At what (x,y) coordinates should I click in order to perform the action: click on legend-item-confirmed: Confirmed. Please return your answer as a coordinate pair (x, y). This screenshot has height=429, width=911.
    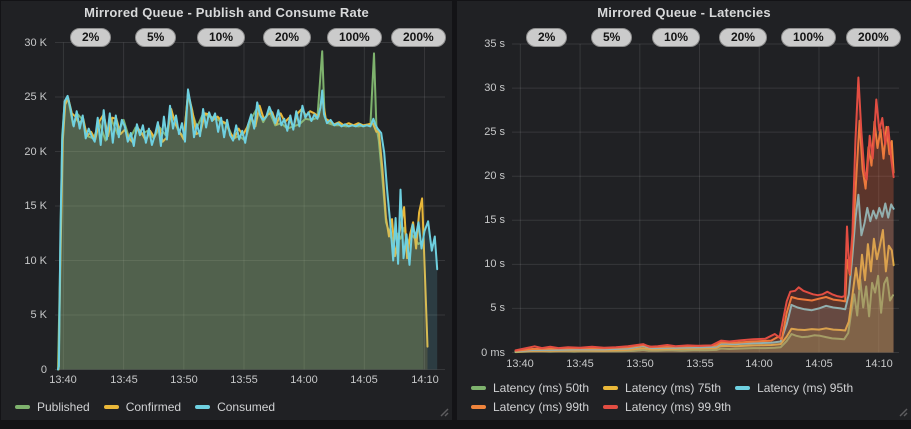
    Looking at the image, I should click on (142, 407).